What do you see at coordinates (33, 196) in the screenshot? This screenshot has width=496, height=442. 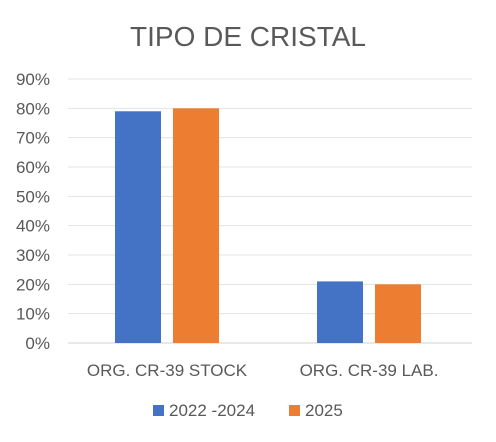 I see `y-tick-label: 50%` at bounding box center [33, 196].